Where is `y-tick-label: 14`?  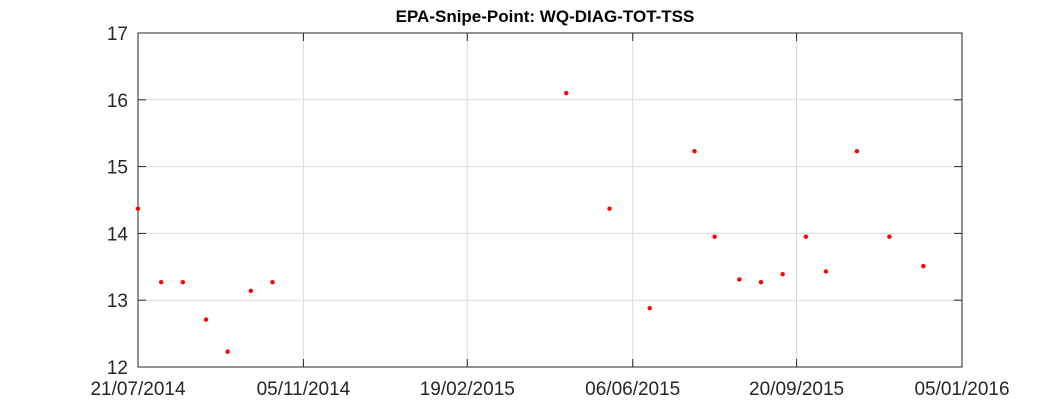
y-tick-label: 14 is located at coordinates (118, 234).